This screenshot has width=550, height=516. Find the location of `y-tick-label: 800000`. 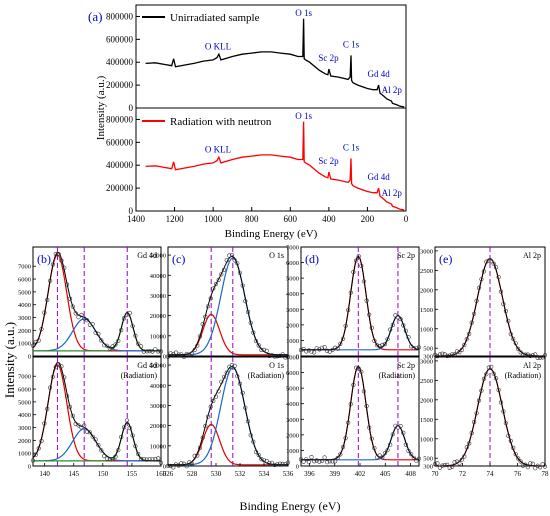

y-tick-label: 800000 is located at coordinates (120, 16).